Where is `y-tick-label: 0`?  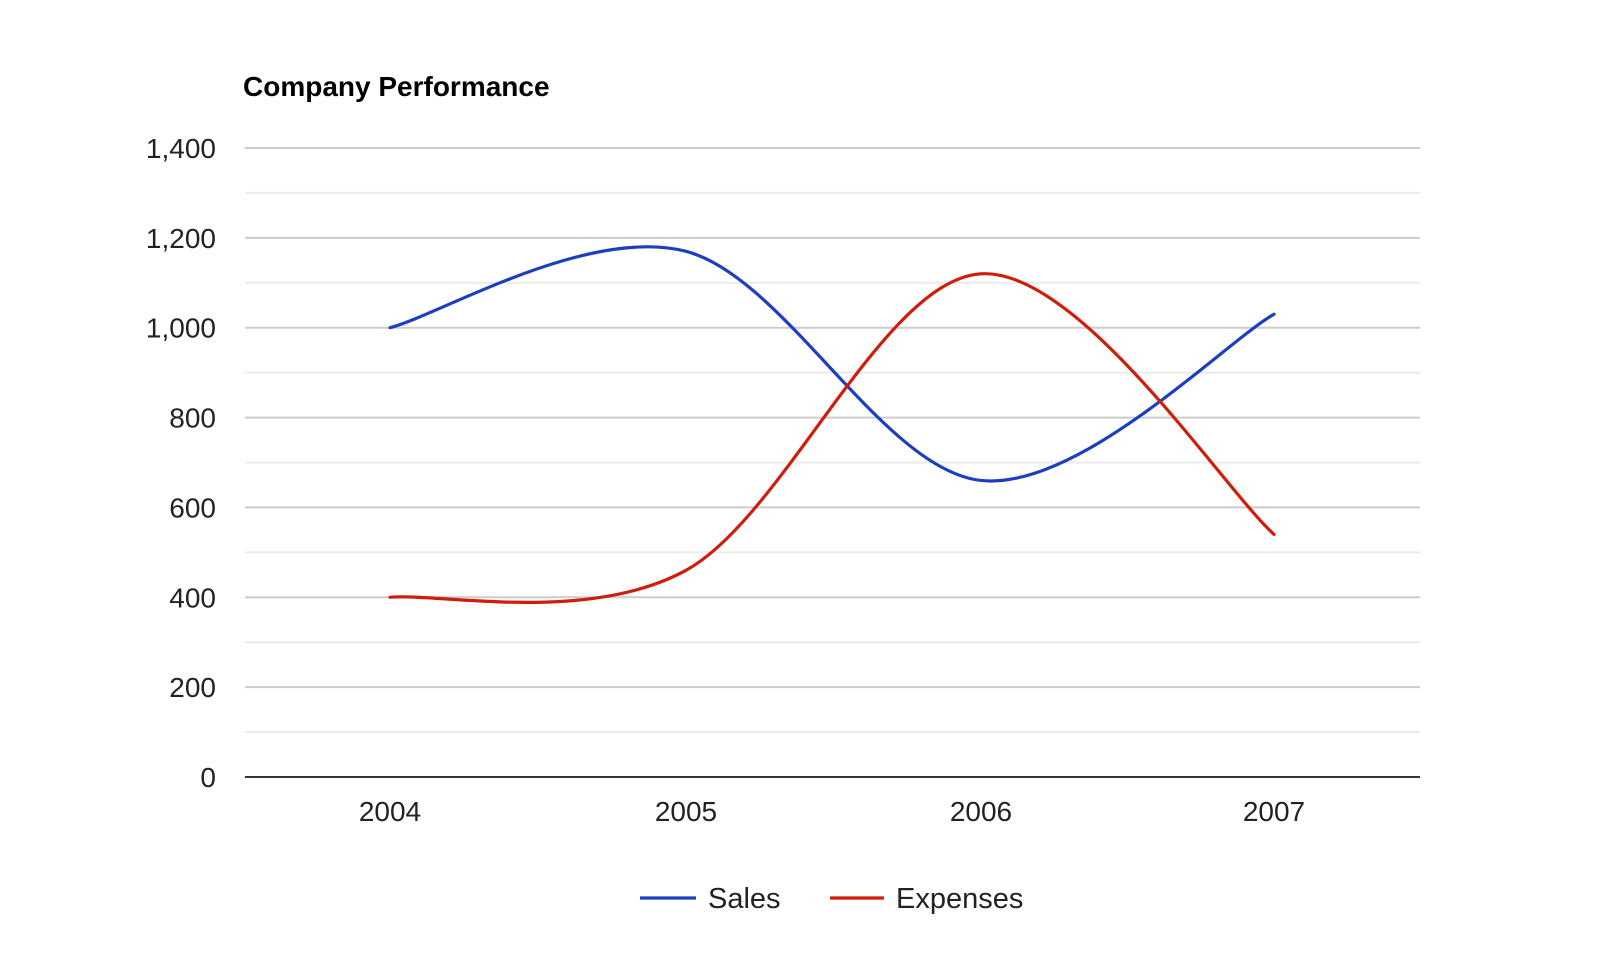
y-tick-label: 0 is located at coordinates (208, 777).